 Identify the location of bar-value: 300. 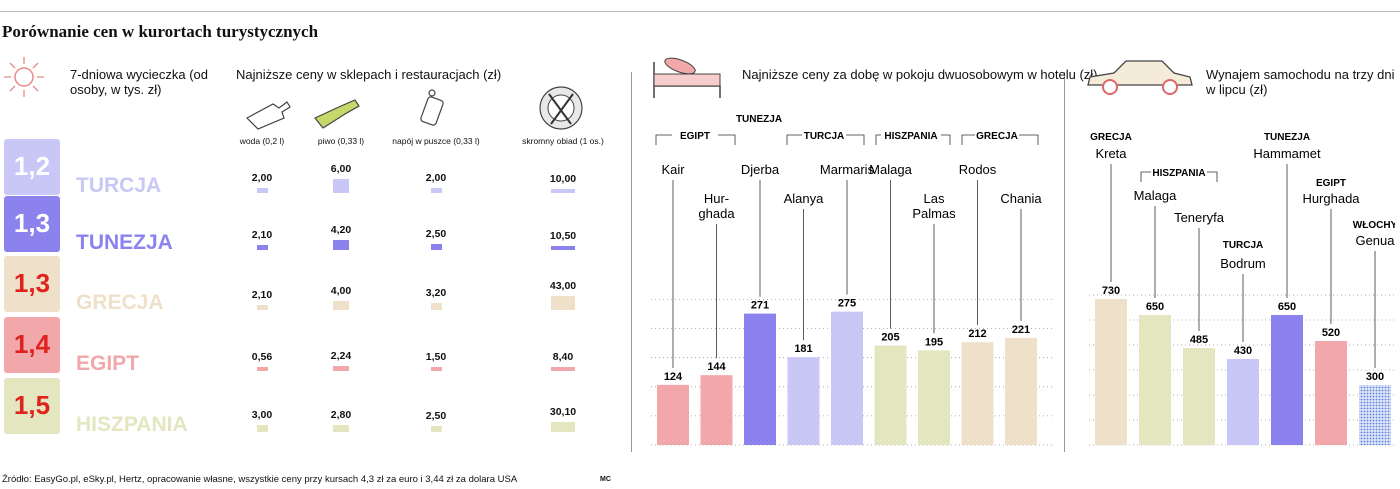
(1375, 377).